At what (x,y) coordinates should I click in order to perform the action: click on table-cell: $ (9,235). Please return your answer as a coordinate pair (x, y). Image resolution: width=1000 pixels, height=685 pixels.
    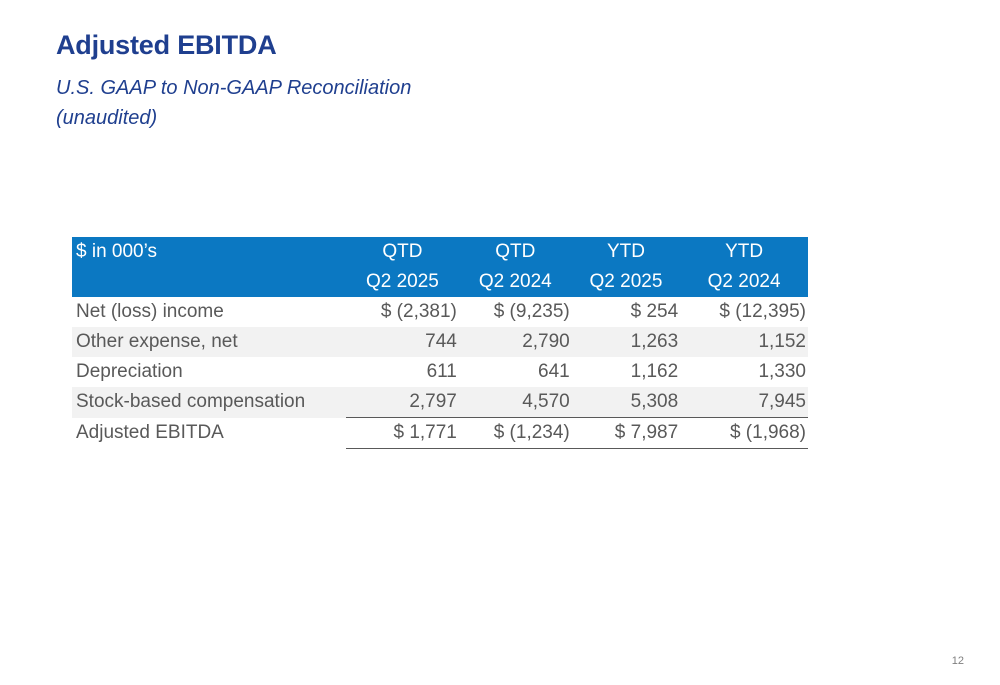
    Looking at the image, I should click on (531, 311).